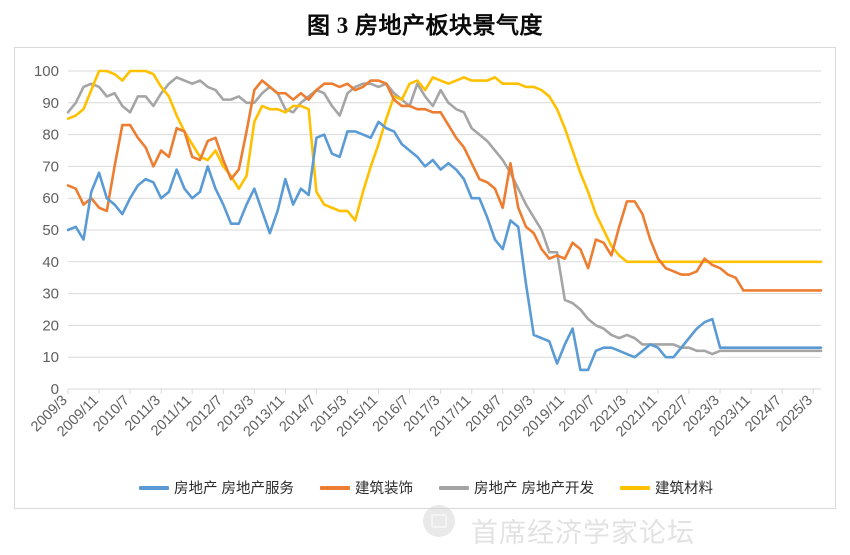  I want to click on legend-item: 建筑材料, so click(666, 487).